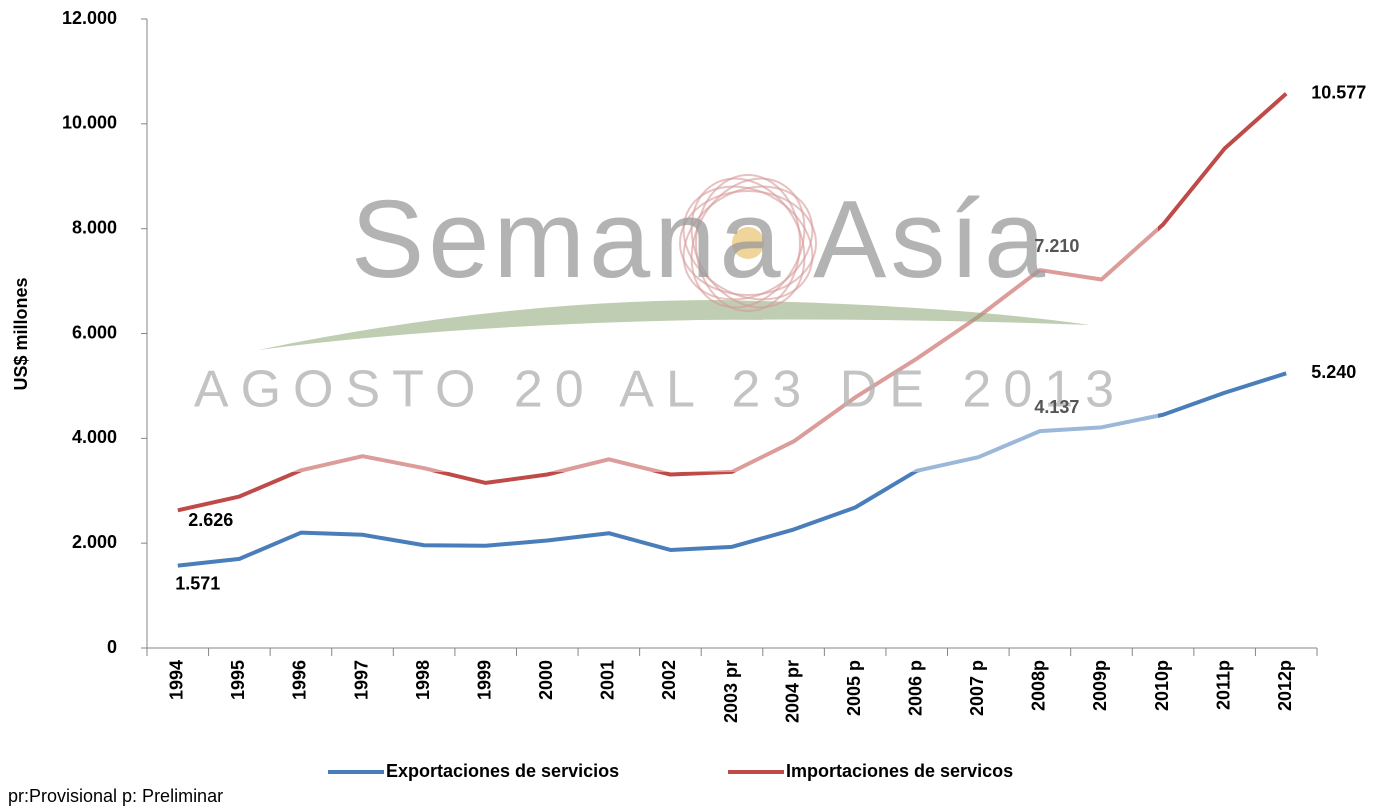  I want to click on x-tick-label: 2008p, so click(1039, 685).